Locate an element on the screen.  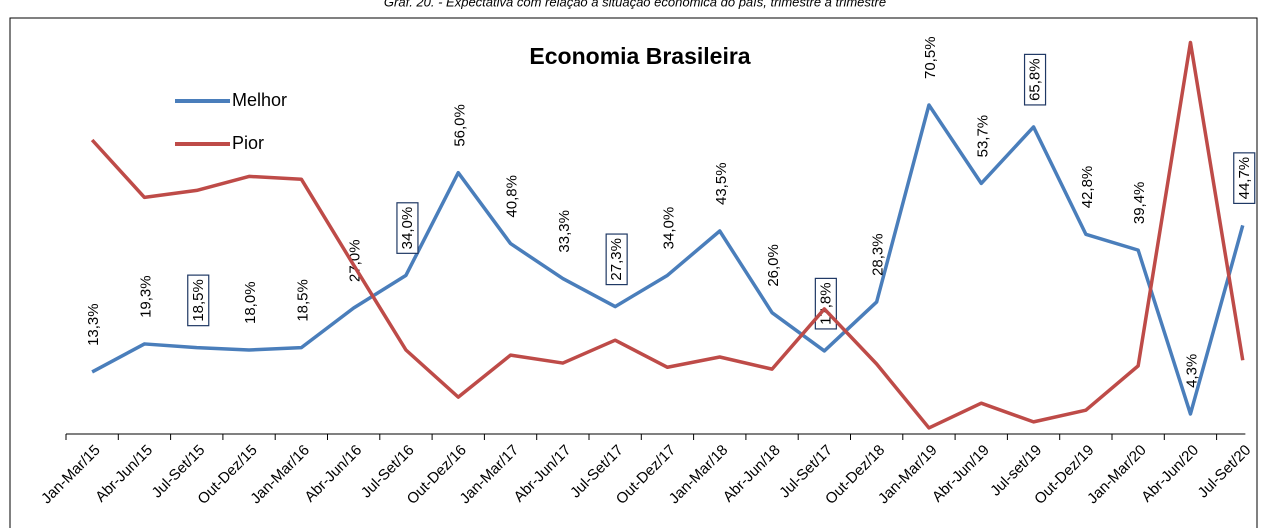
value-label: 26,0% is located at coordinates (773, 265).